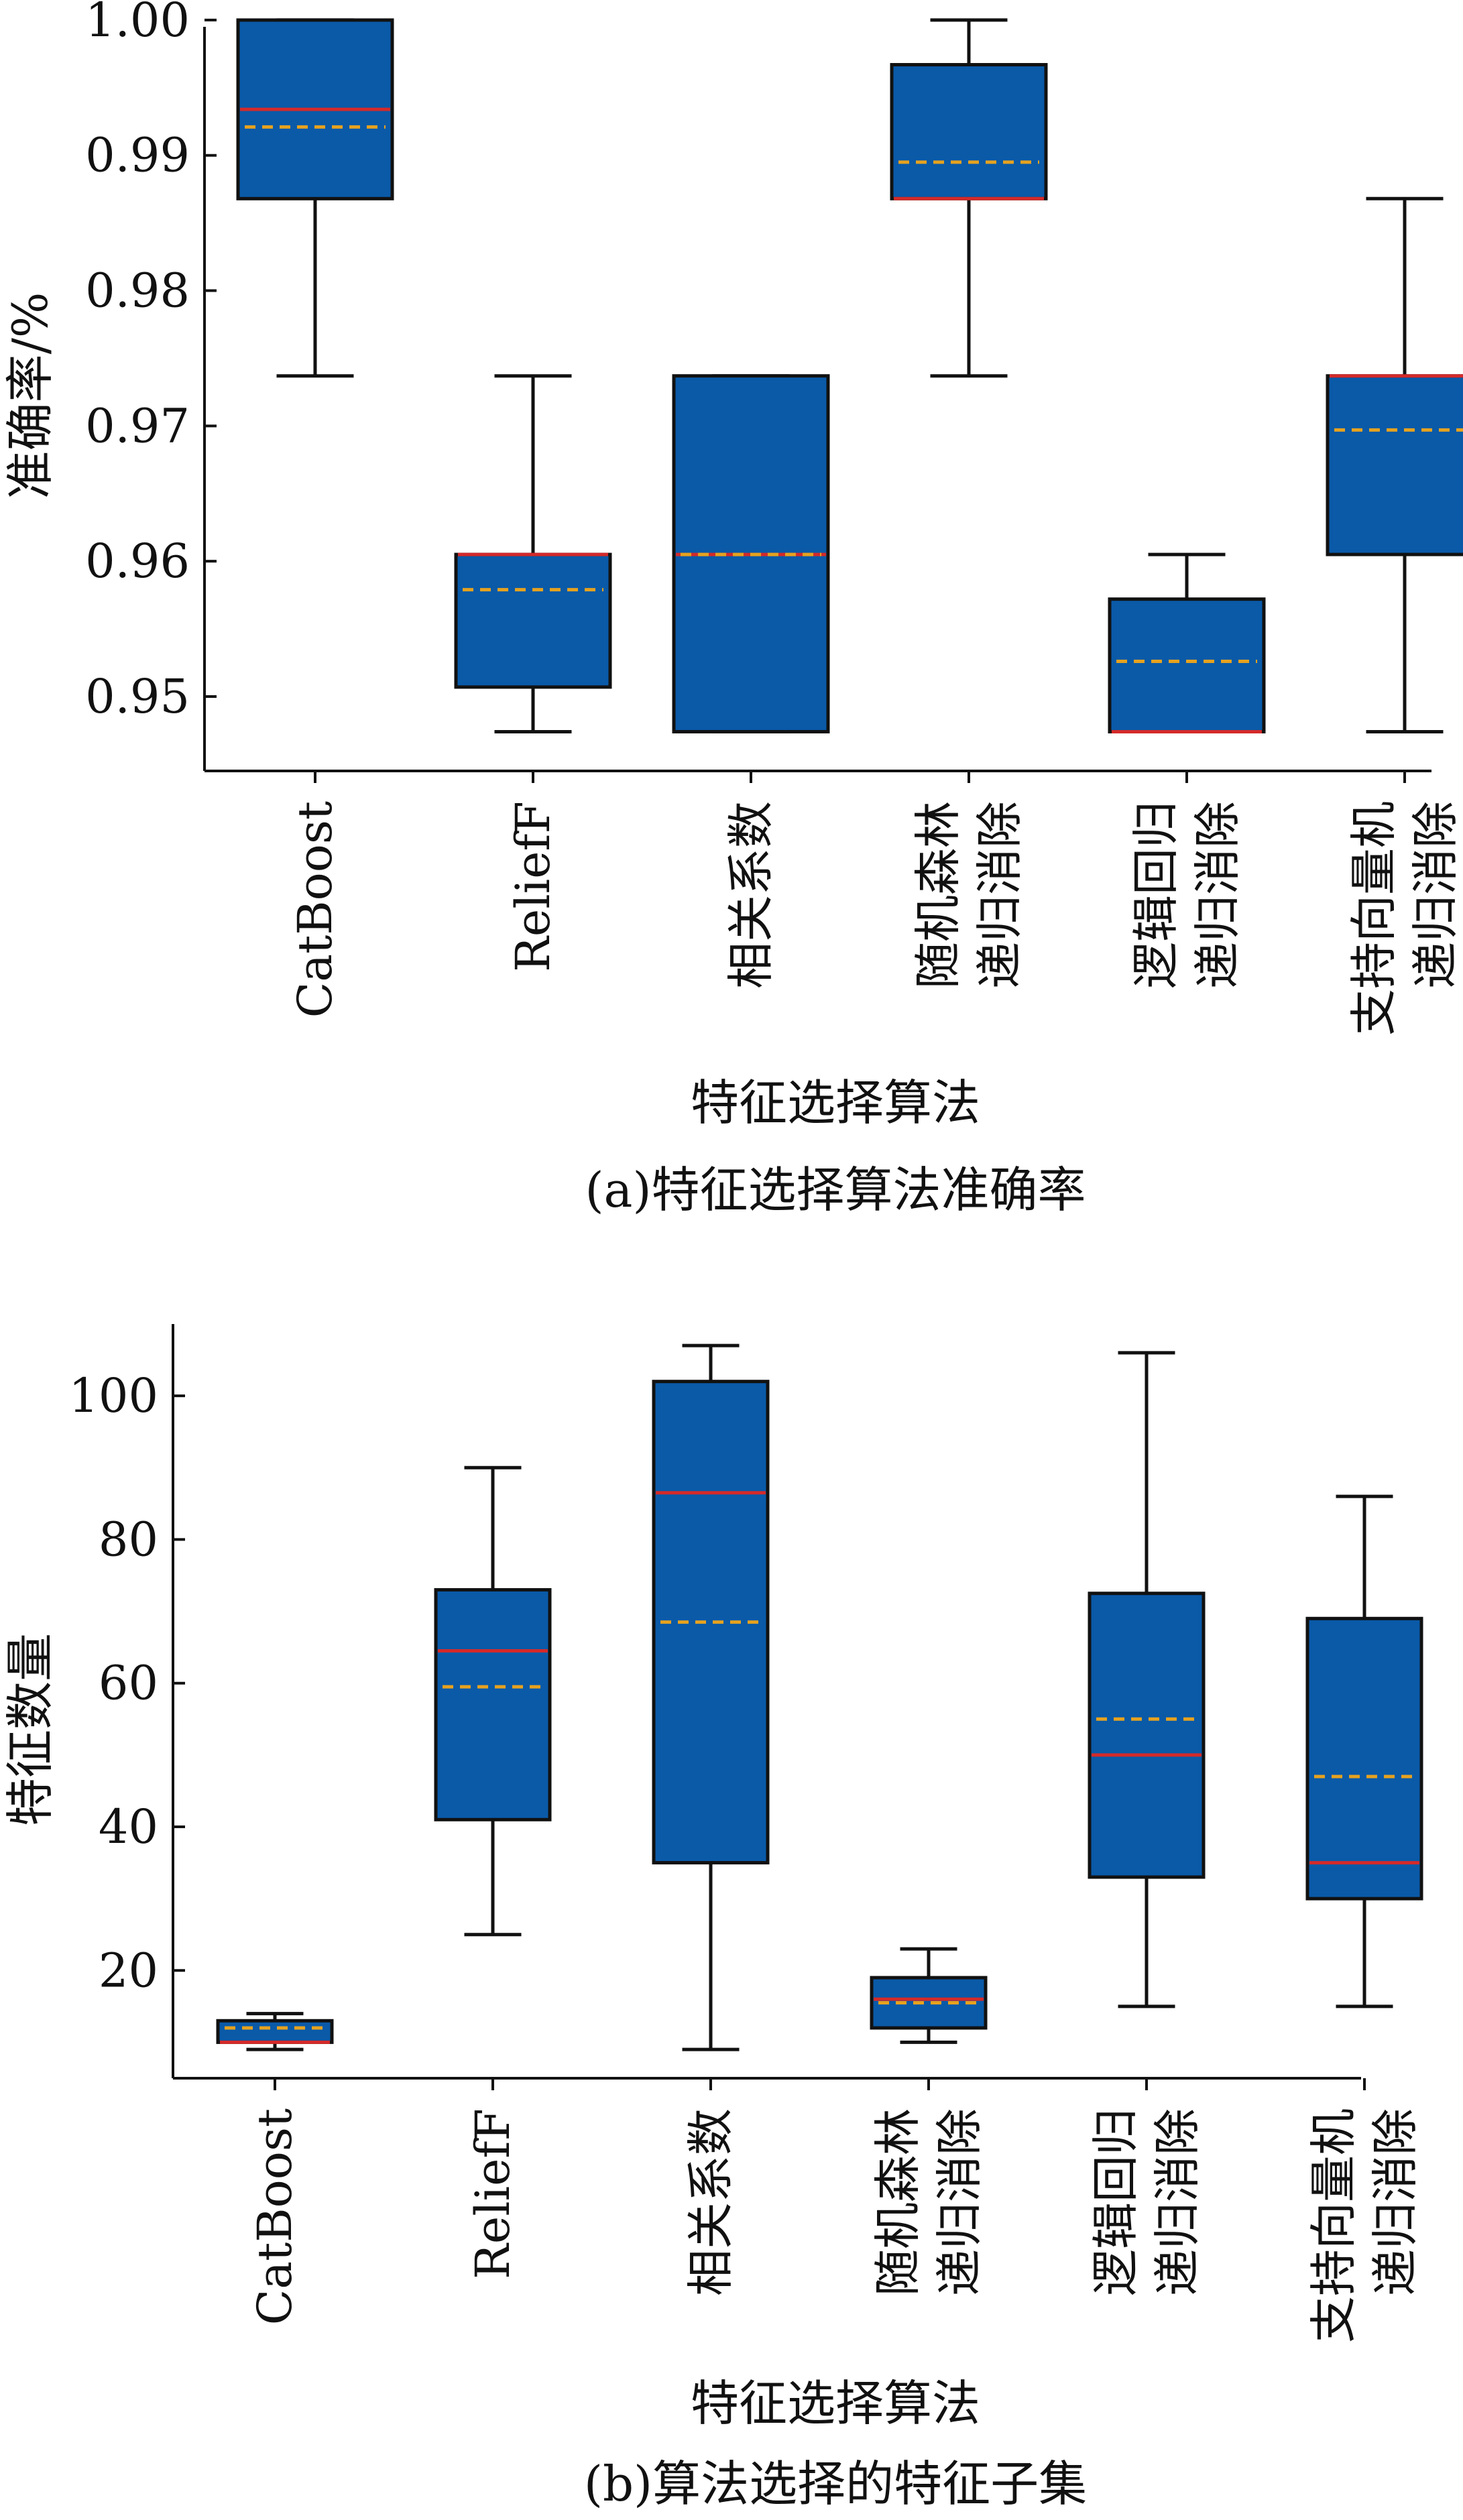 This screenshot has width=1463, height=2520. Describe the element at coordinates (128, 1826) in the screenshot. I see `y-tick-label: 40` at that location.